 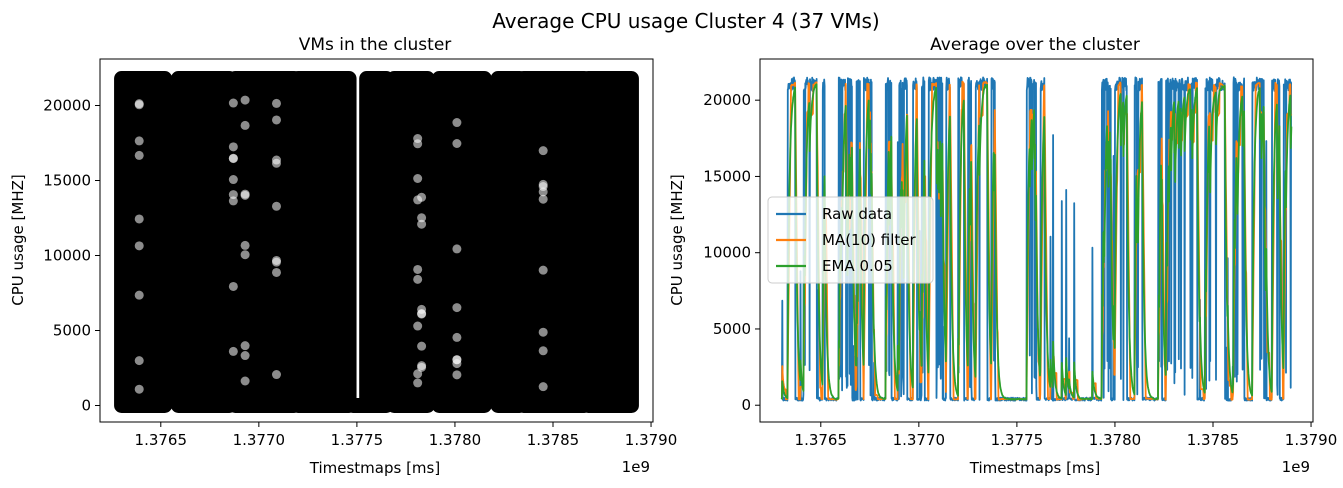 I want to click on left-x-axis-label: Timestmaps [ms], so click(x=374, y=468).